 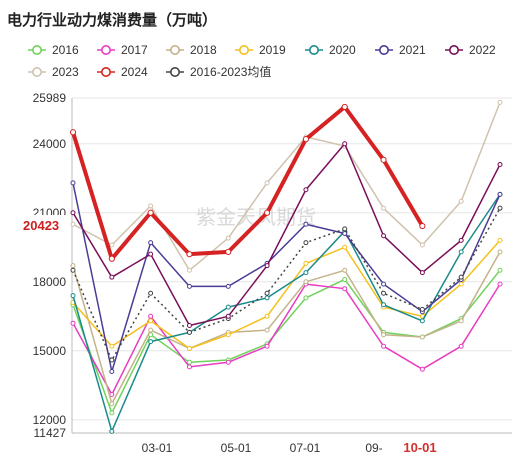 I want to click on legend-item: 2019, so click(x=260, y=50).